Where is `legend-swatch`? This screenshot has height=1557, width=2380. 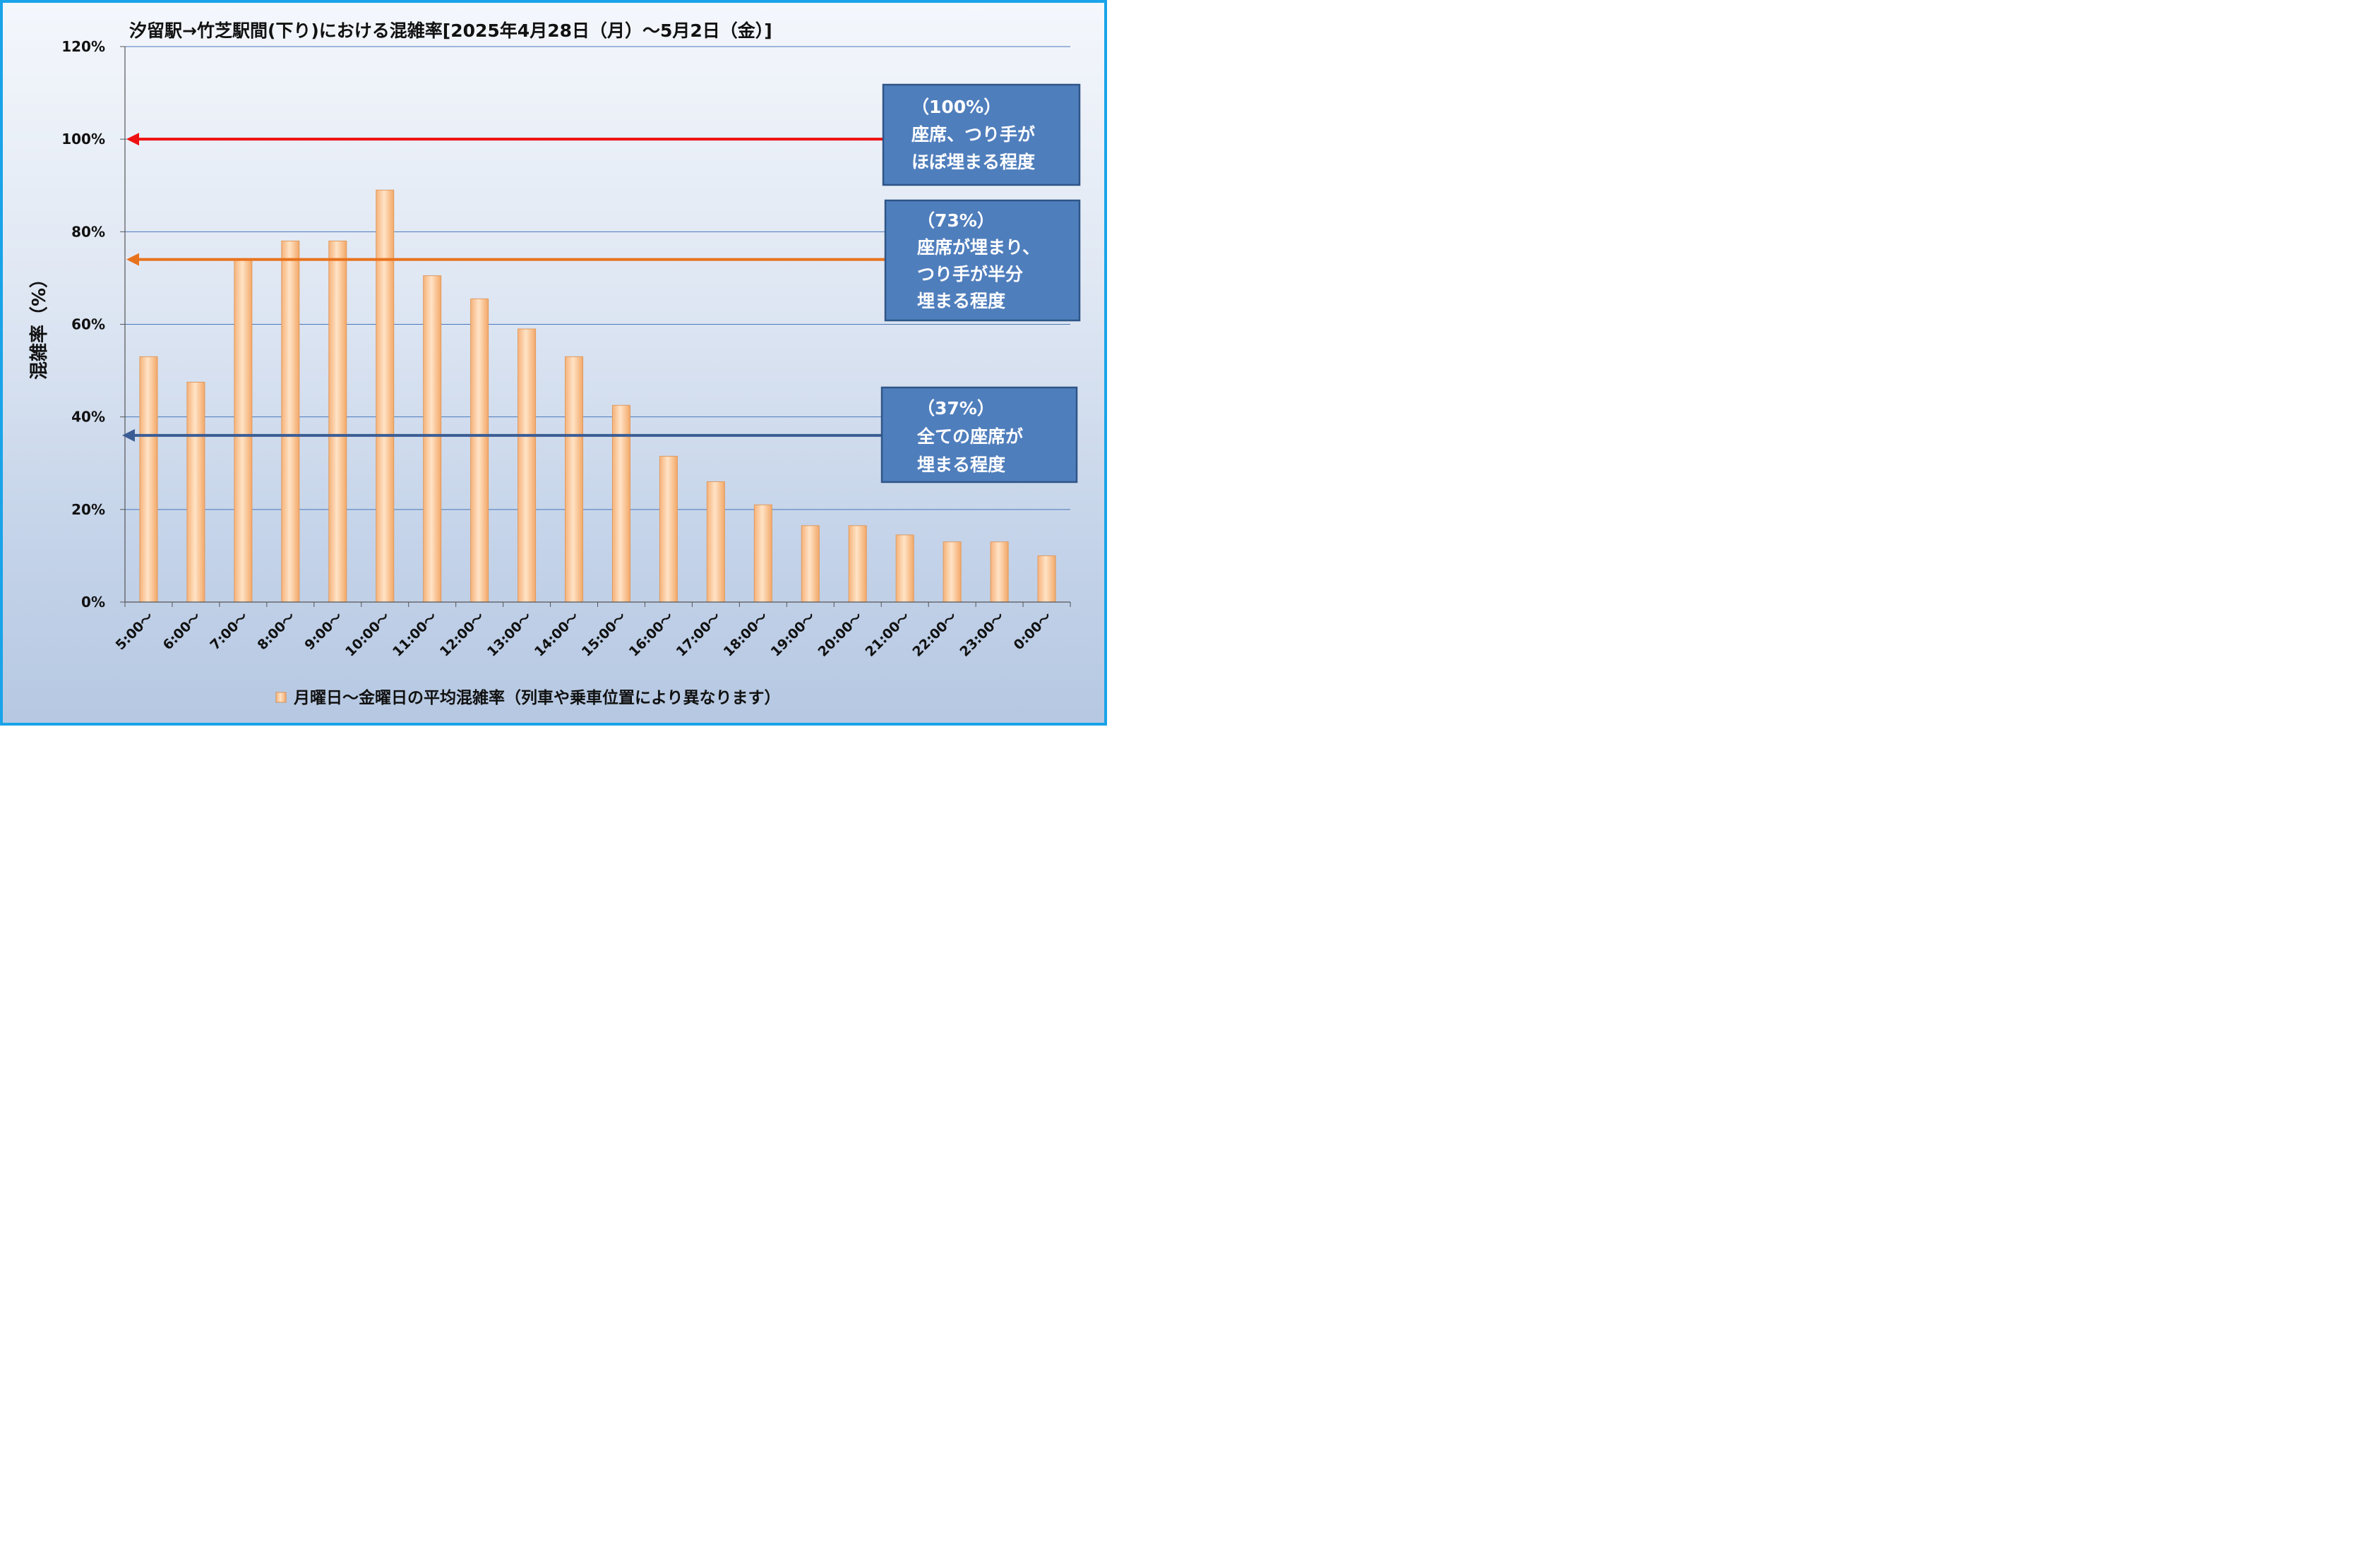 legend-swatch is located at coordinates (281, 698).